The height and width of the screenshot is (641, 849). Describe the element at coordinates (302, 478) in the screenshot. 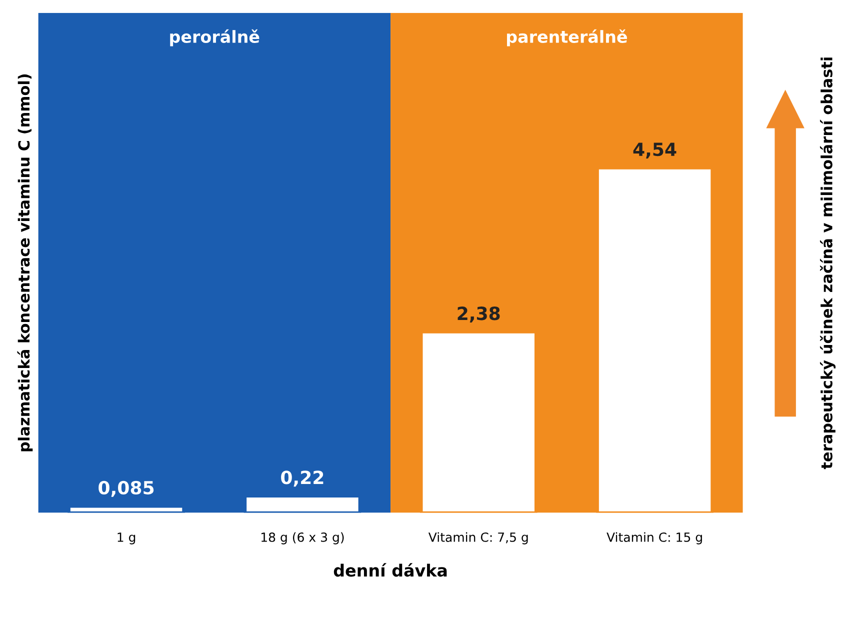

I see `data-label: 0,22` at that location.